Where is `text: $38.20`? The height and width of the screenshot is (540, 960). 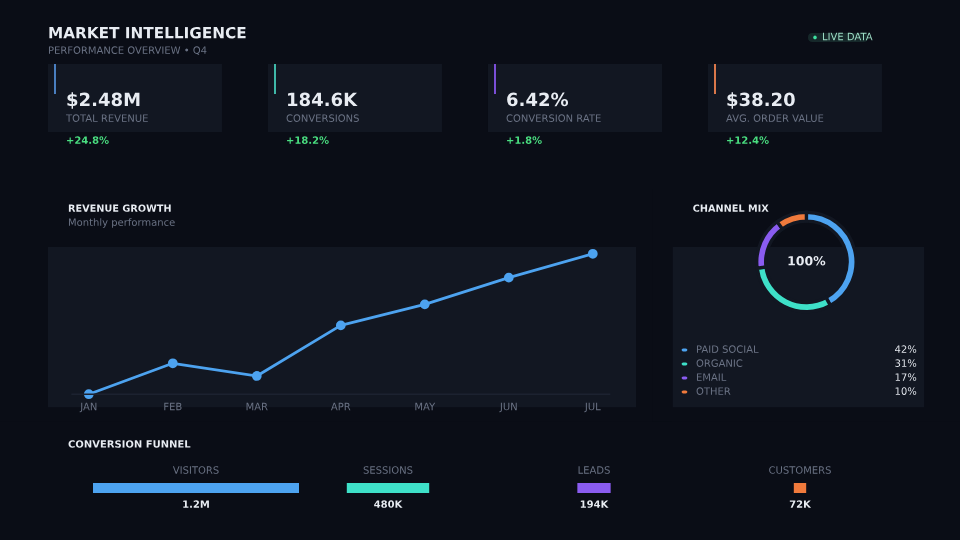
text: $38.20 is located at coordinates (761, 100).